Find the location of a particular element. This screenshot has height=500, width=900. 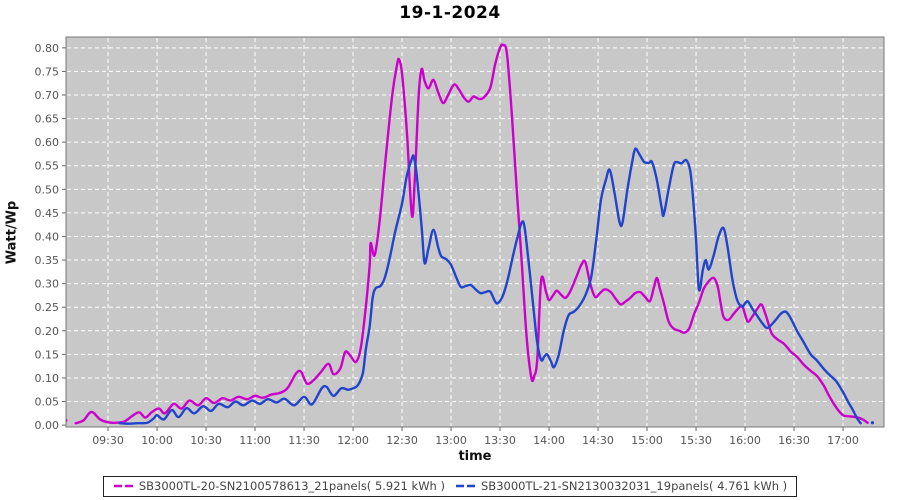

x-tick-label: 11:00 is located at coordinates (255, 440).